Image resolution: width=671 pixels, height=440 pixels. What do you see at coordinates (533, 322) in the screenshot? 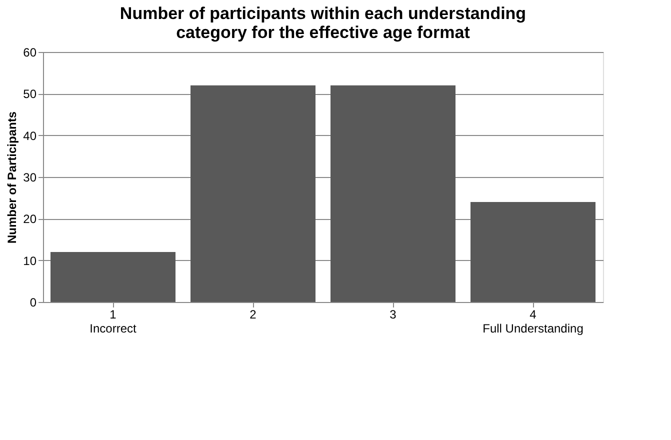
I see `x-tick-label: 4 Full Understanding` at bounding box center [533, 322].